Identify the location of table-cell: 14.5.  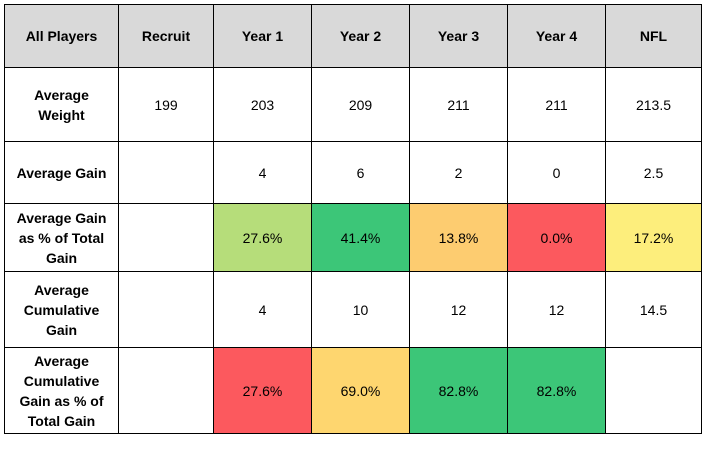
(653, 309).